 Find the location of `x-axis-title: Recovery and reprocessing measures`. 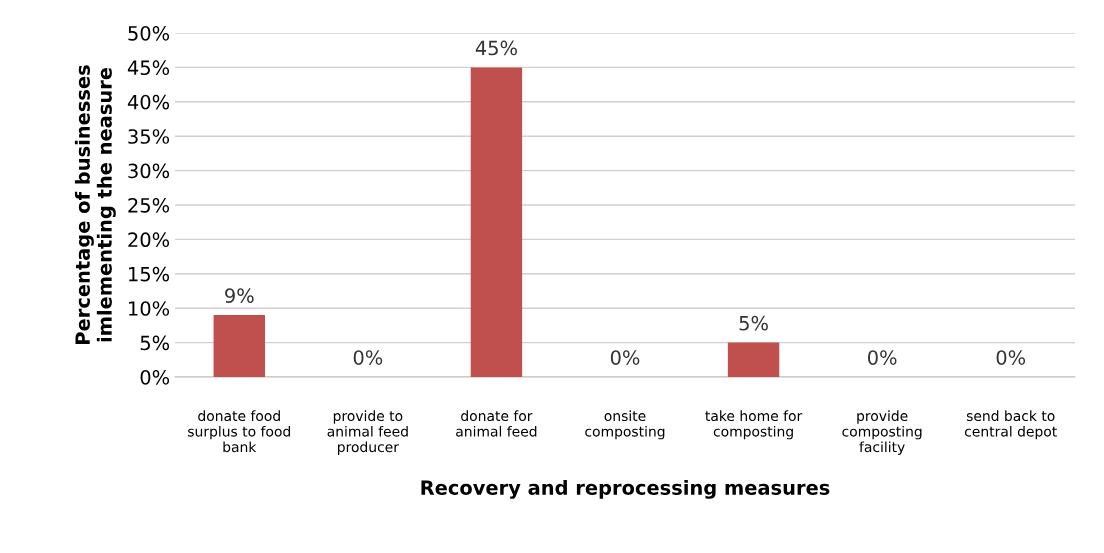

x-axis-title: Recovery and reprocessing measures is located at coordinates (625, 489).